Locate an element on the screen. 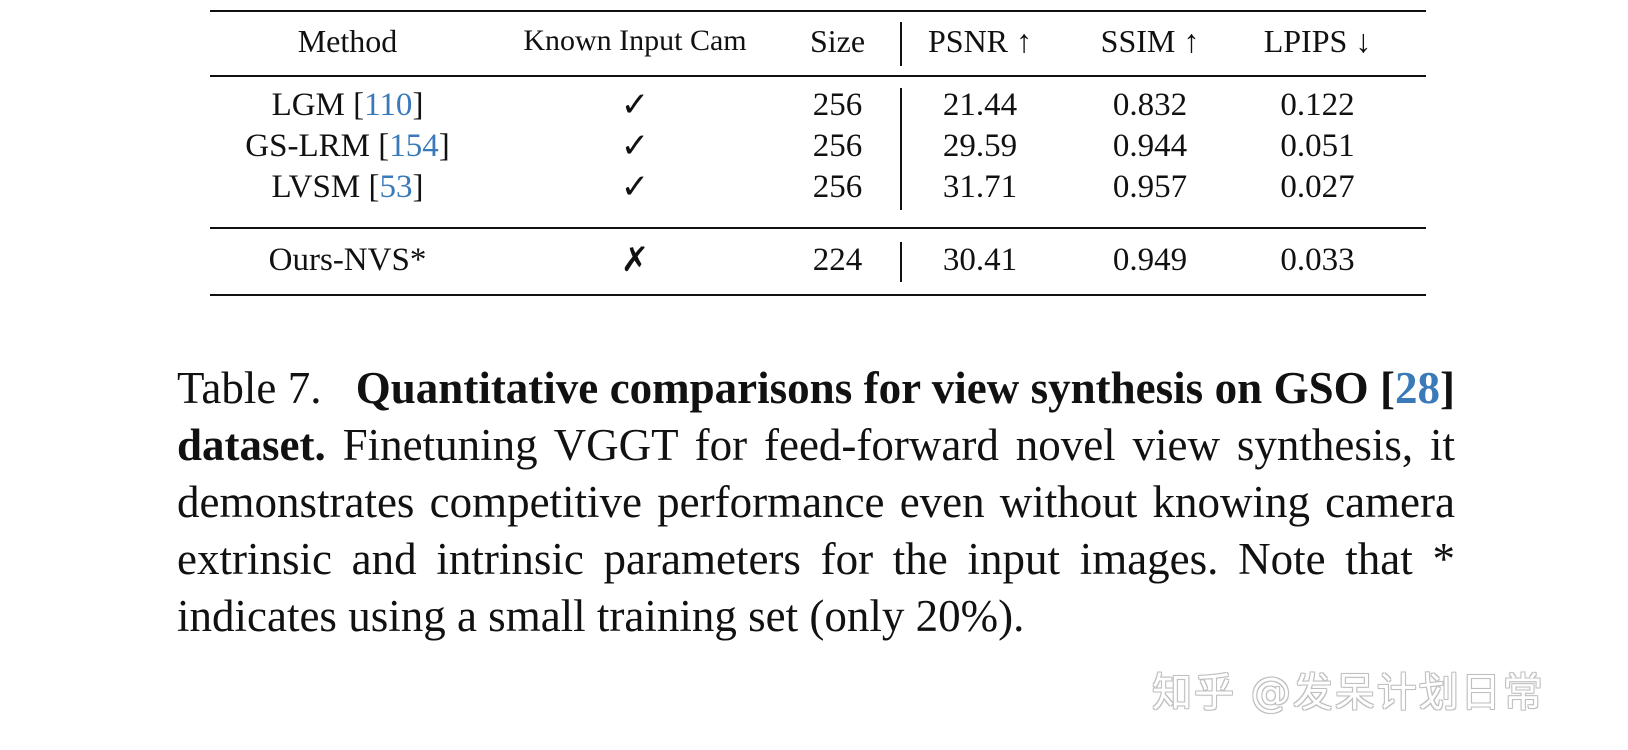 The width and height of the screenshot is (1628, 750). method-cell: LGM [110] is located at coordinates (347, 105).